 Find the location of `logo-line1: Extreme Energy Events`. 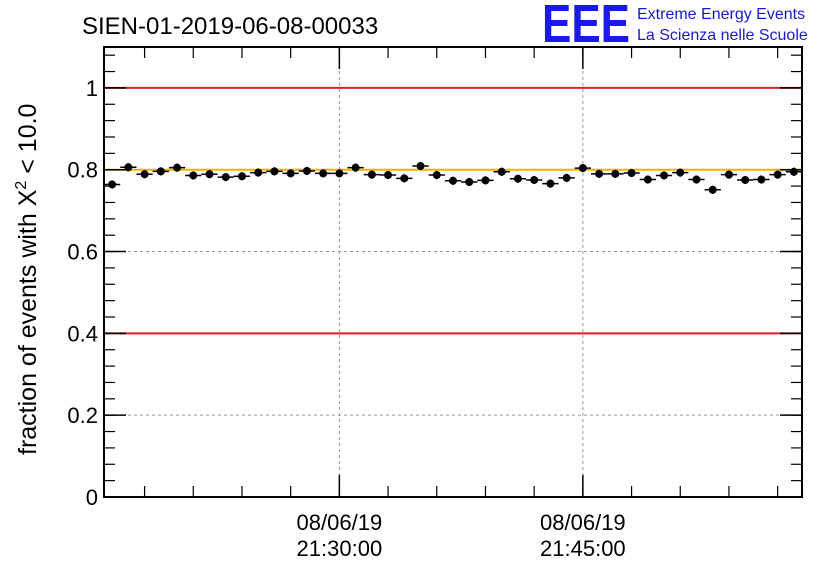

logo-line1: Extreme Energy Events is located at coordinates (721, 14).